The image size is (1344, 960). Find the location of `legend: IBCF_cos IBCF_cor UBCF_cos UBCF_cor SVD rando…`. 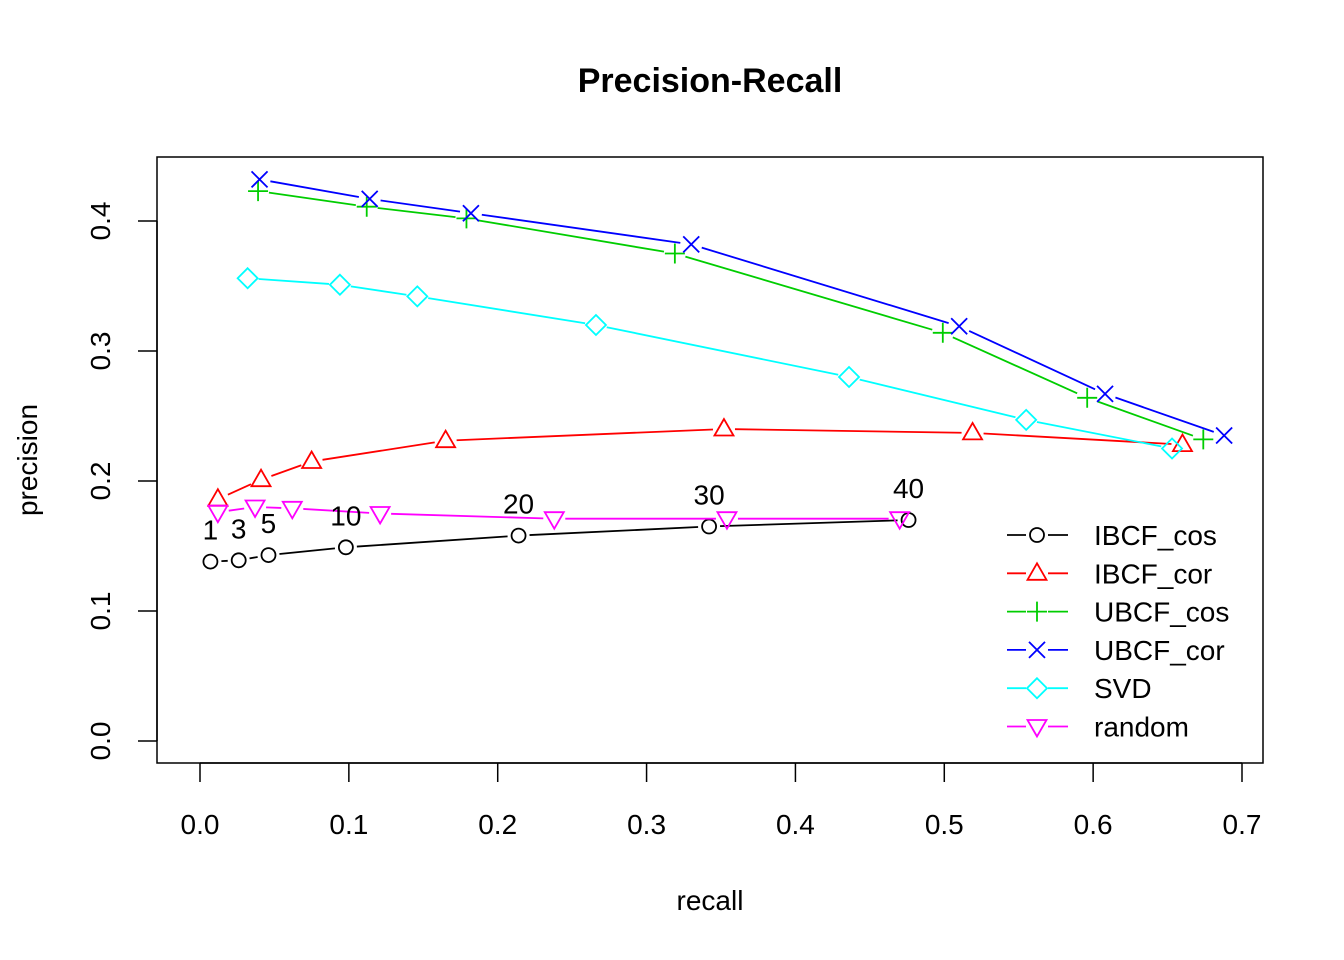

legend: IBCF_cos IBCF_cor UBCF_cos UBCF_cor SVD rando… is located at coordinates (1118, 631).